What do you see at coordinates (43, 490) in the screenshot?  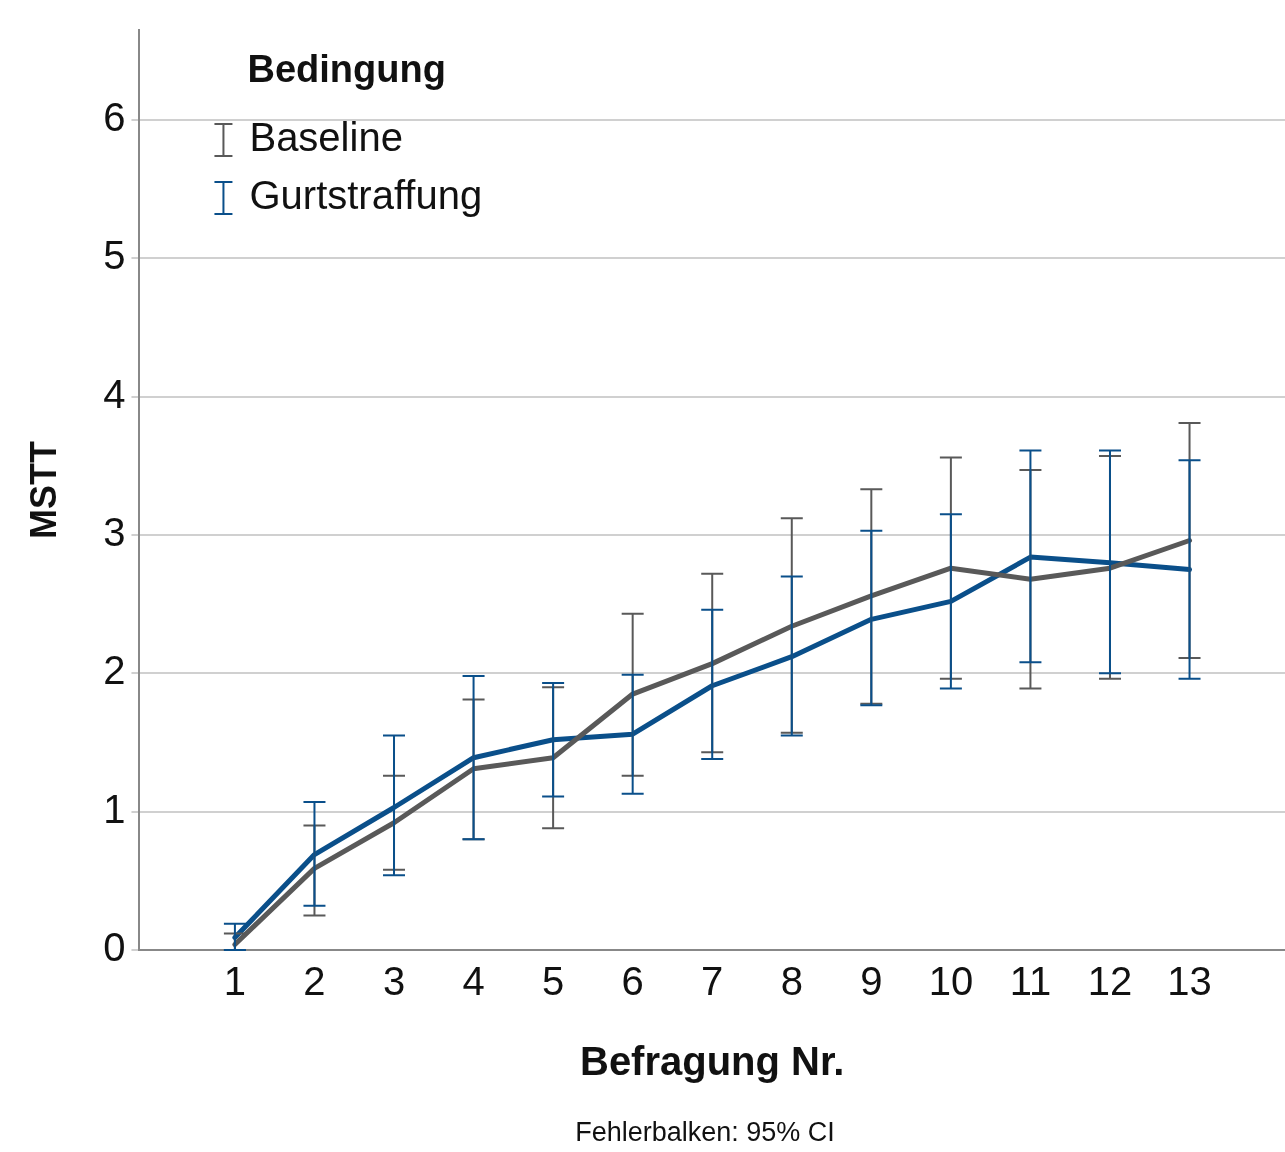 I see `y-axis-title: MSTT` at bounding box center [43, 490].